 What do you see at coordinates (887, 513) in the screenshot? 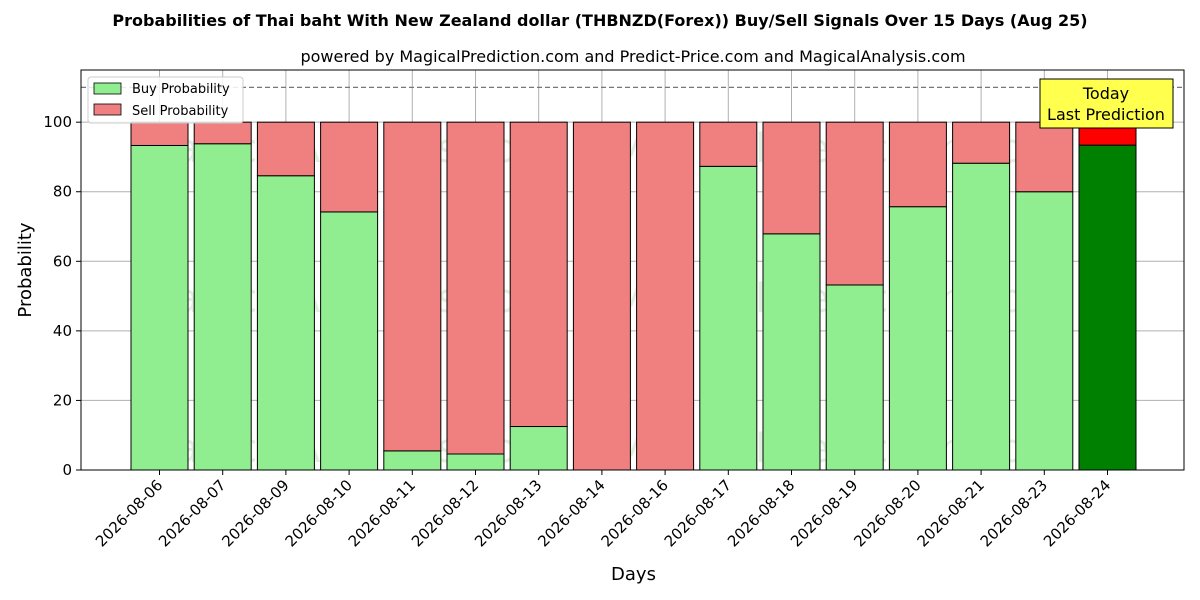
I see `x-tick-label: 2026-08-20` at bounding box center [887, 513].